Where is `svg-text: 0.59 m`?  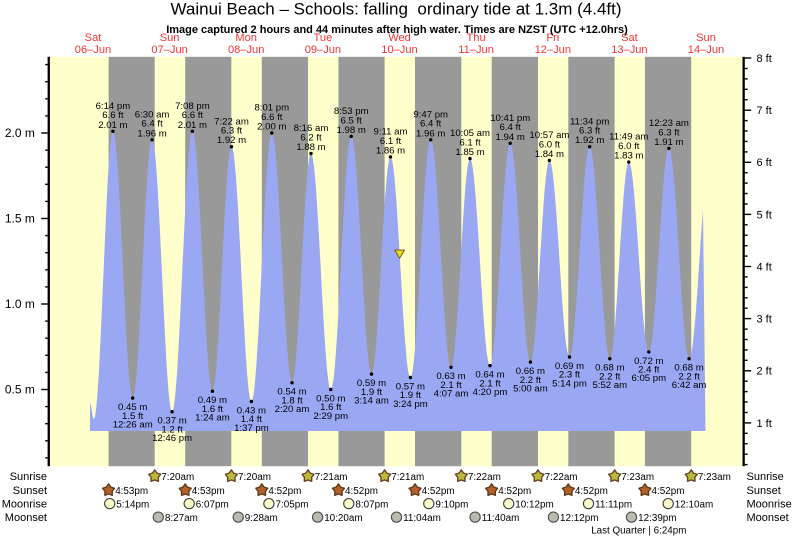
svg-text: 0.59 m is located at coordinates (371, 383).